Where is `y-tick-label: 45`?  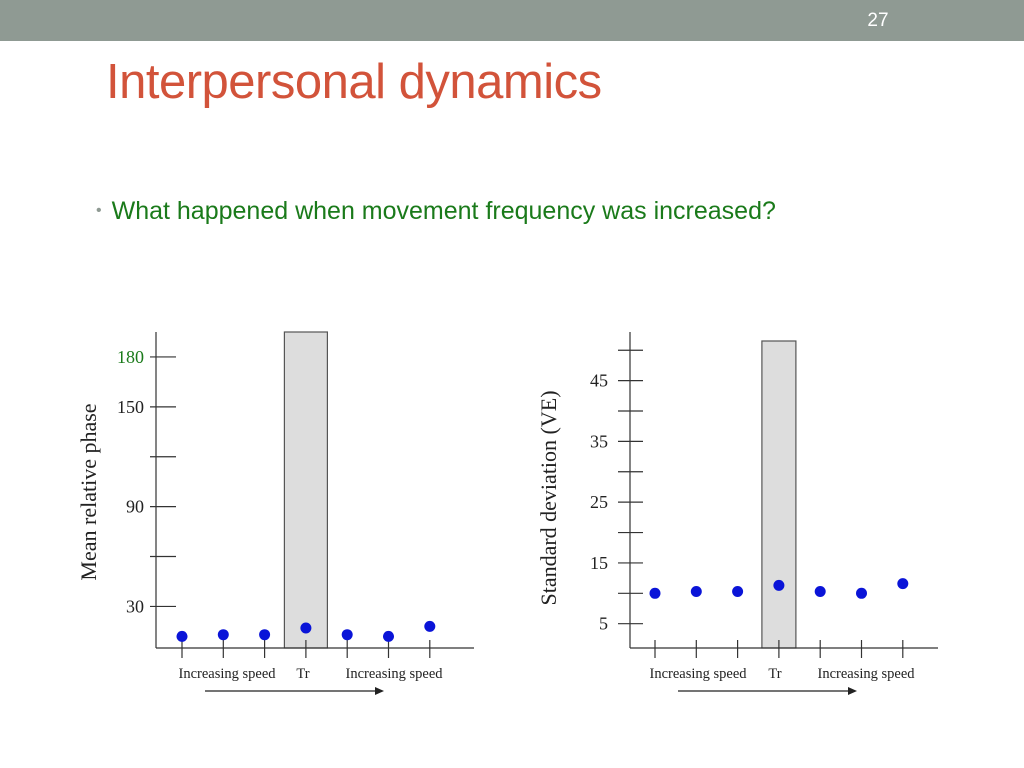 y-tick-label: 45 is located at coordinates (599, 381).